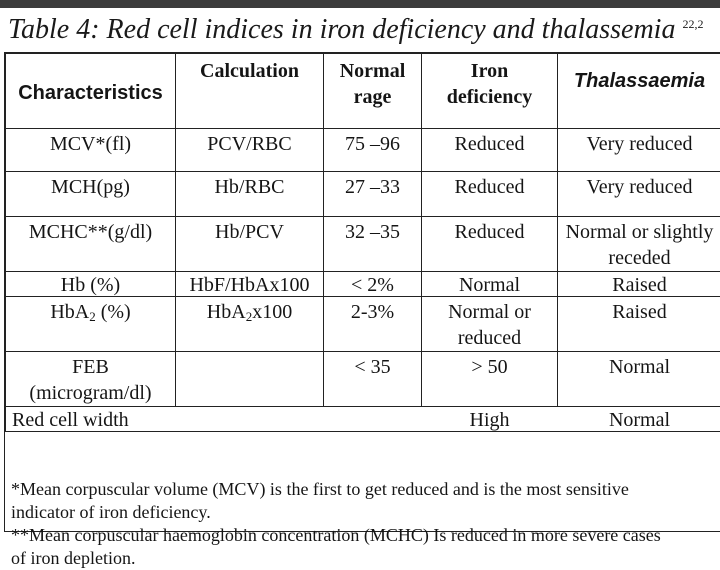  What do you see at coordinates (91, 91) in the screenshot?
I see `header-characteristics: Characteristics` at bounding box center [91, 91].